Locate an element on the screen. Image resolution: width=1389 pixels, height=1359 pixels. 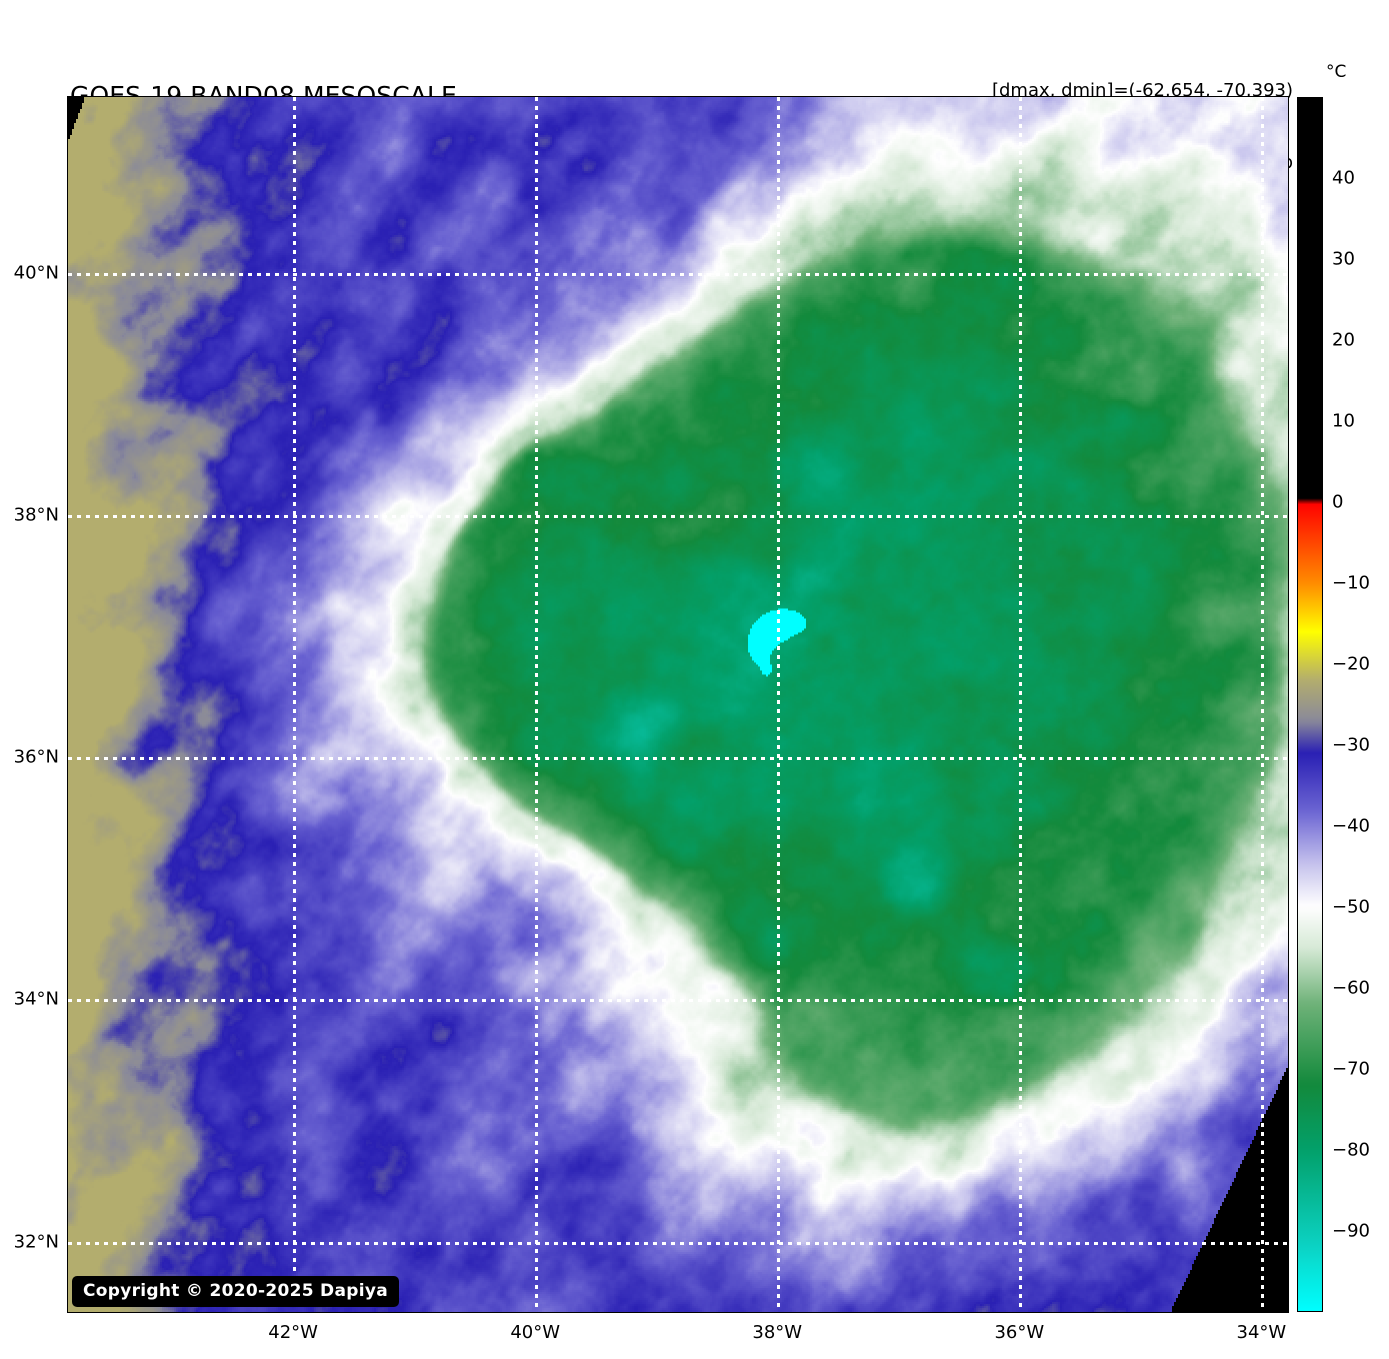
colorbar-tick-12: −80 is located at coordinates (1351, 1150).